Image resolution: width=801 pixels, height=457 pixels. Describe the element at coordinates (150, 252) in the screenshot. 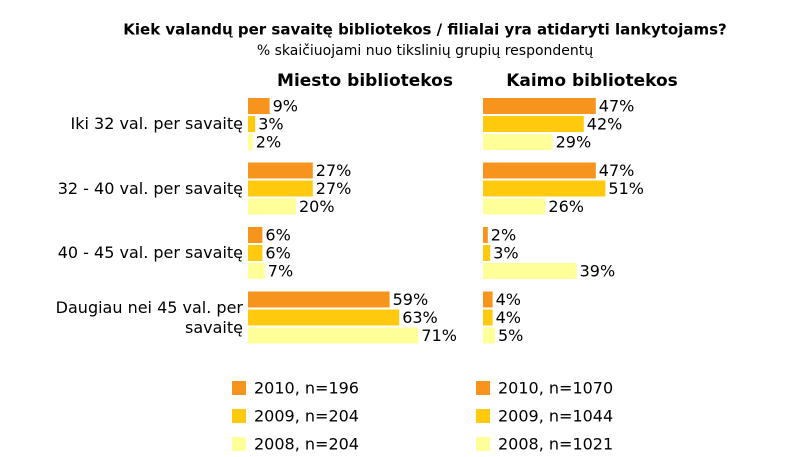

I see `category-label: 40 - 45 val. per savaitę` at that location.